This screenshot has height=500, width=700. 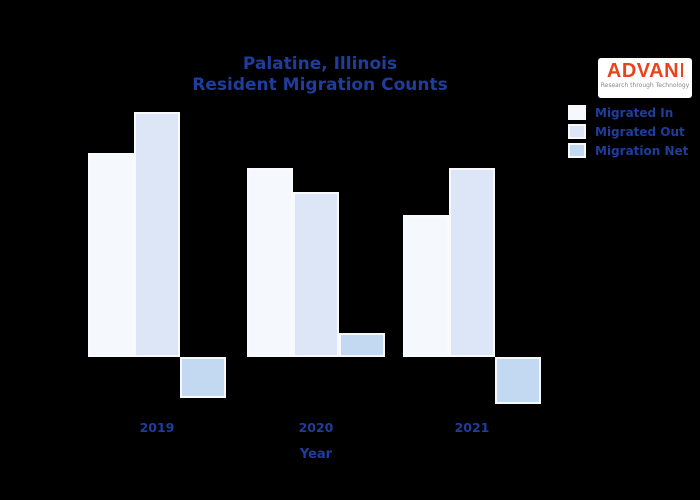 What do you see at coordinates (518, 380) in the screenshot?
I see `bar-net-2021` at bounding box center [518, 380].